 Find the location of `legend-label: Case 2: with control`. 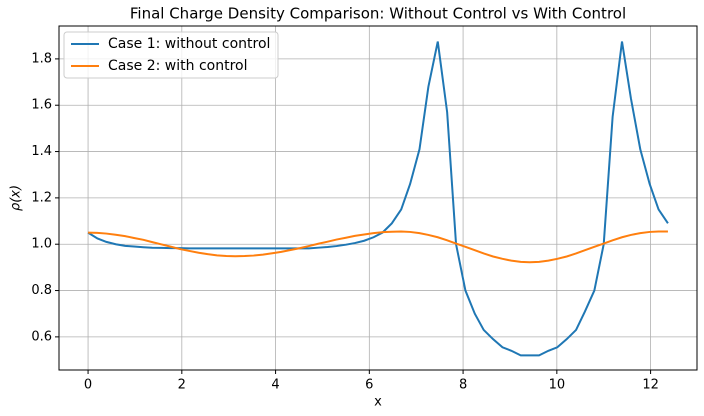

legend-label: Case 2: with control is located at coordinates (177, 66).